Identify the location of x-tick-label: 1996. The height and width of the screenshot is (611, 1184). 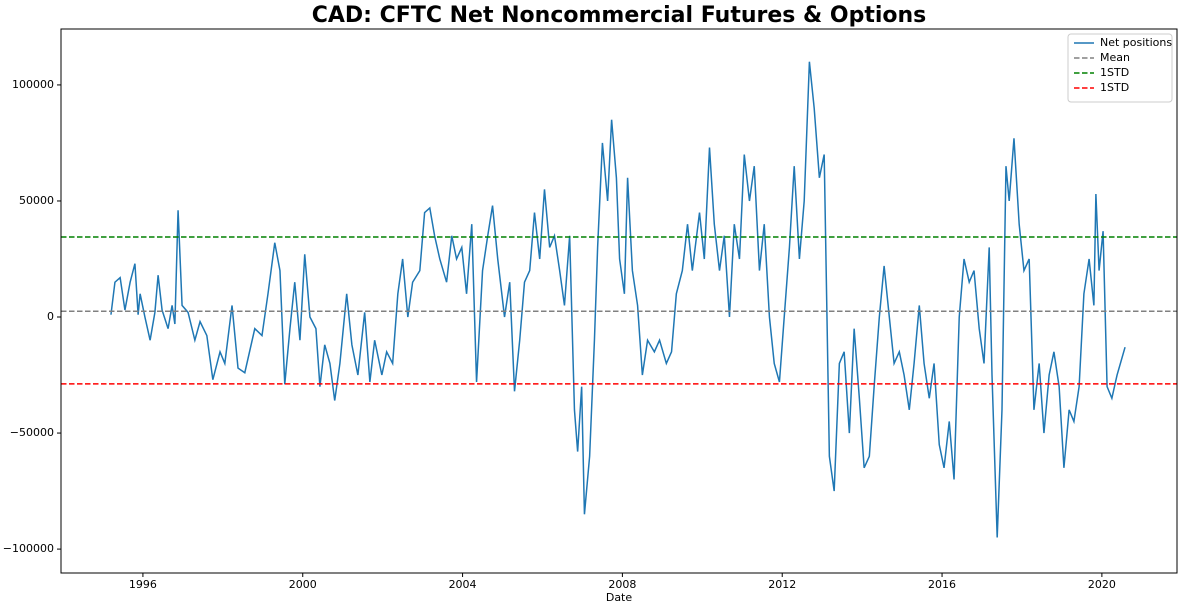
(143, 584).